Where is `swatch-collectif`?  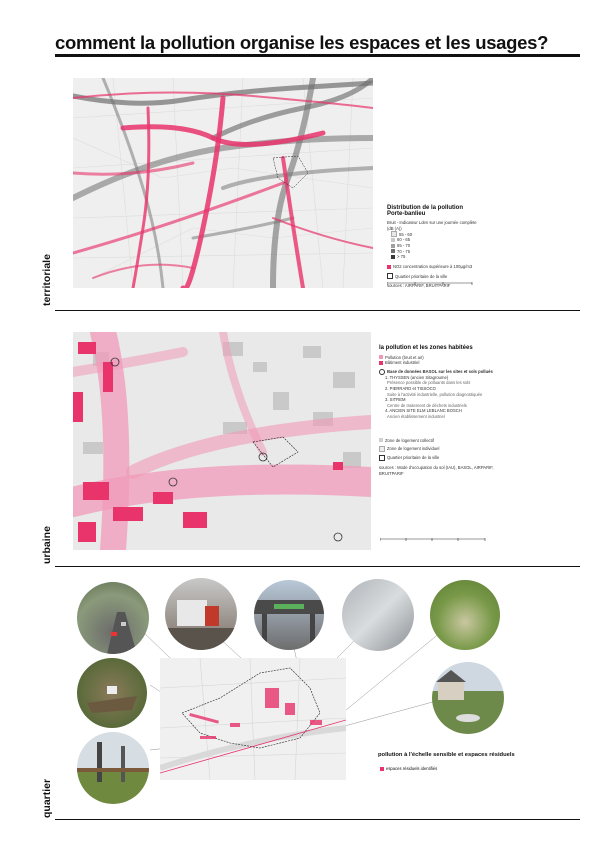
swatch-collectif is located at coordinates (381, 440).